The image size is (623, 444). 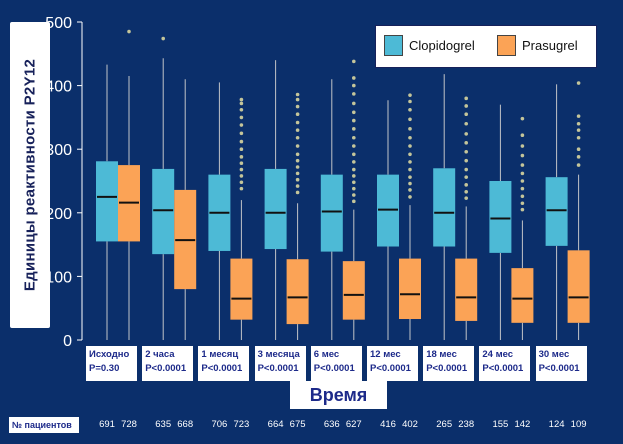 I want to click on x-category-name-4: 6 мес, so click(x=326, y=354).